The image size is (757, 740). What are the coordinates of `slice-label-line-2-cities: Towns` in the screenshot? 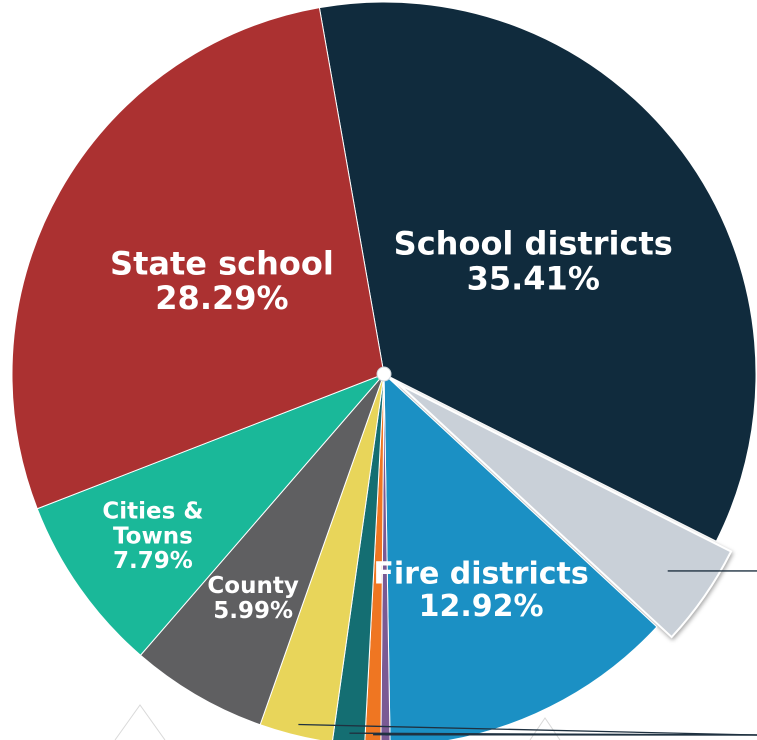 It's located at (153, 536).